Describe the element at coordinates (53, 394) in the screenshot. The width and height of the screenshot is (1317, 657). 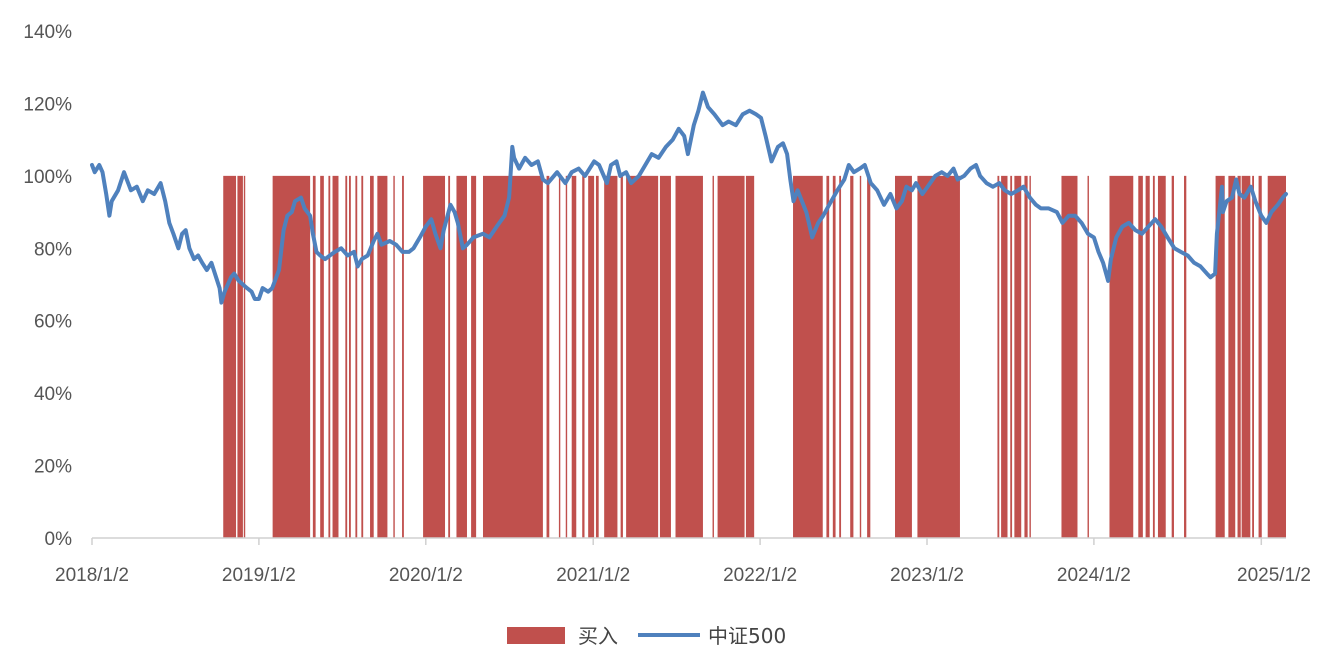
I see `y-tick-label: 40%` at that location.